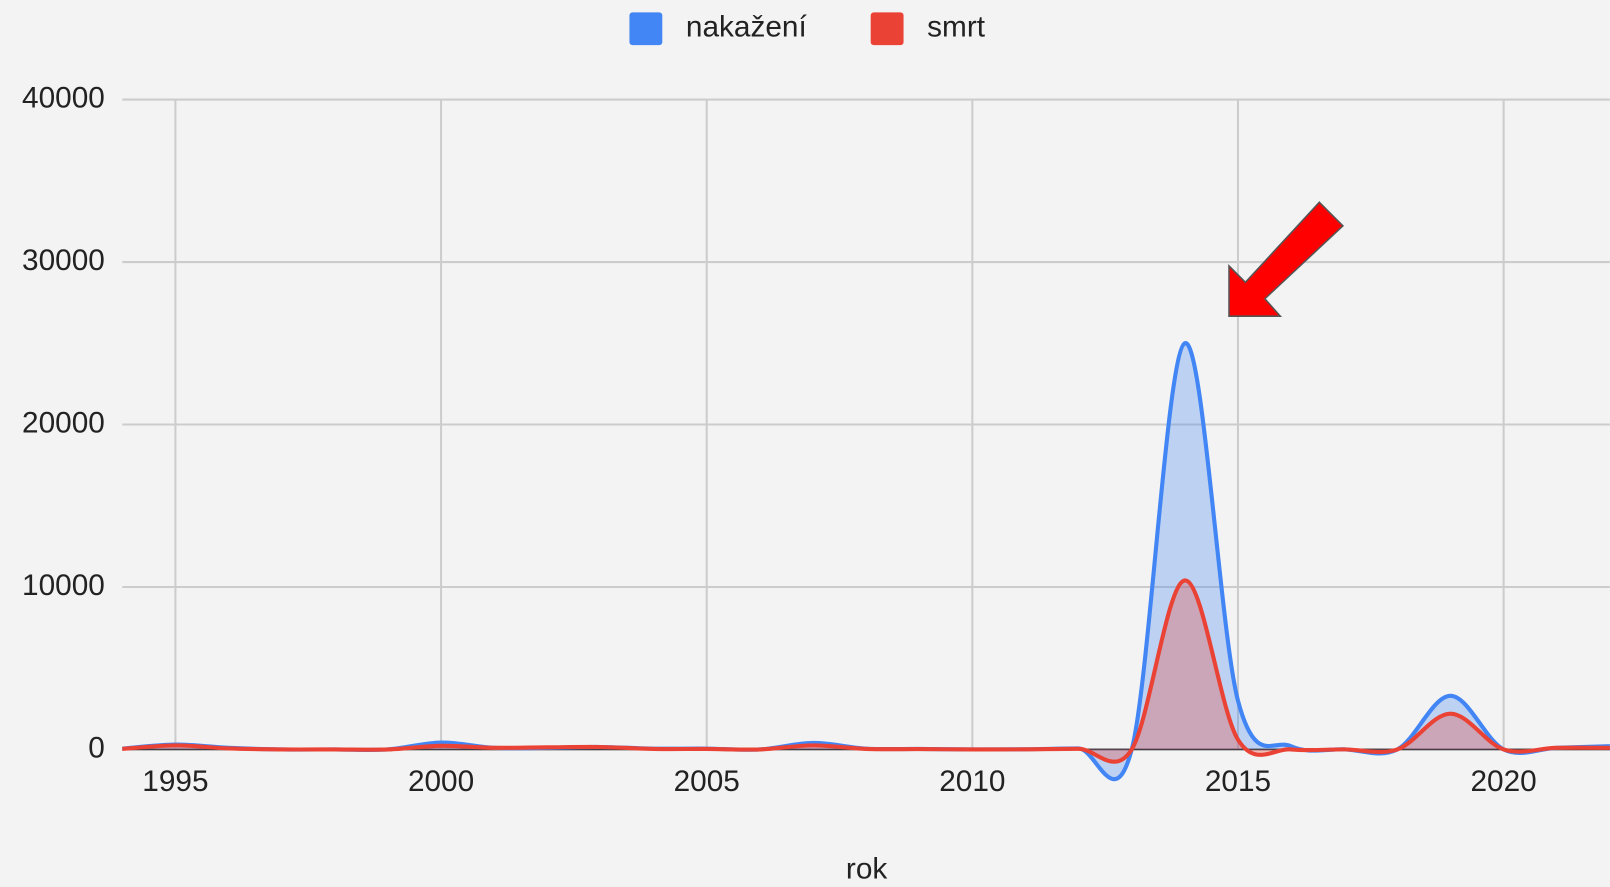 The image size is (1610, 887). What do you see at coordinates (175, 781) in the screenshot?
I see `x-tick-label: 1995` at bounding box center [175, 781].